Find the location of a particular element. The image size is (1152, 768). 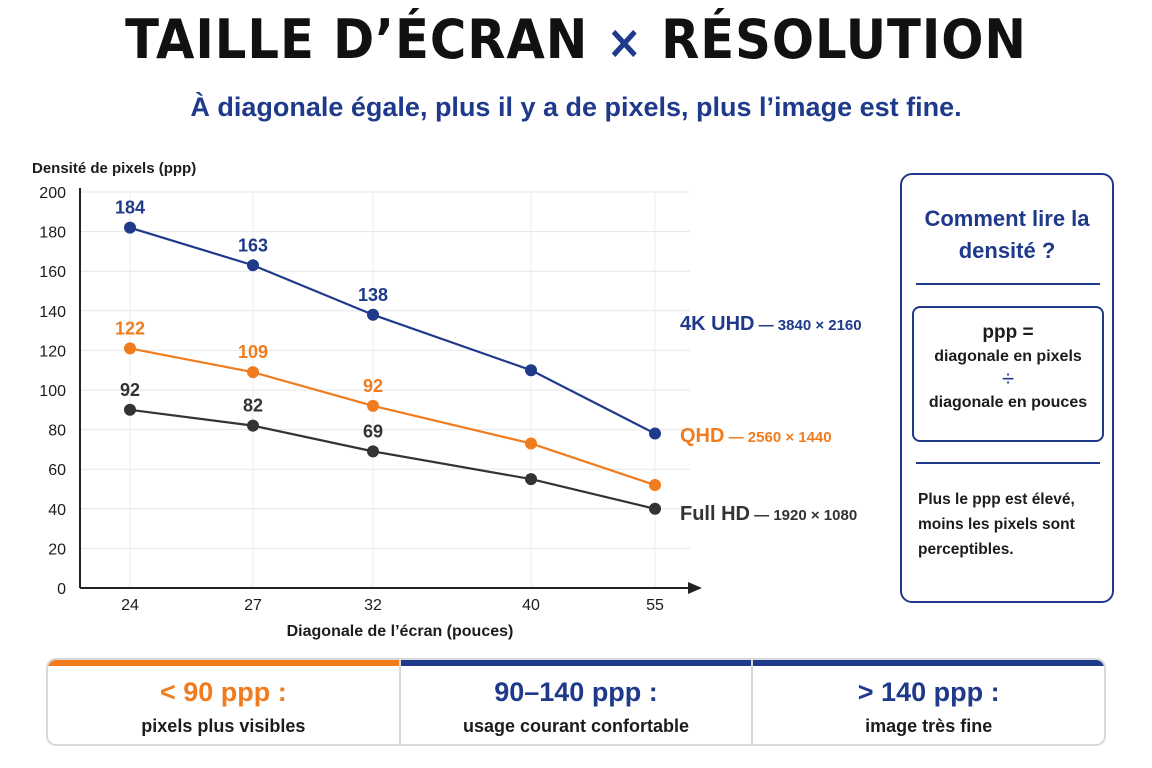

range-description: usage courant confortable is located at coordinates (576, 726).